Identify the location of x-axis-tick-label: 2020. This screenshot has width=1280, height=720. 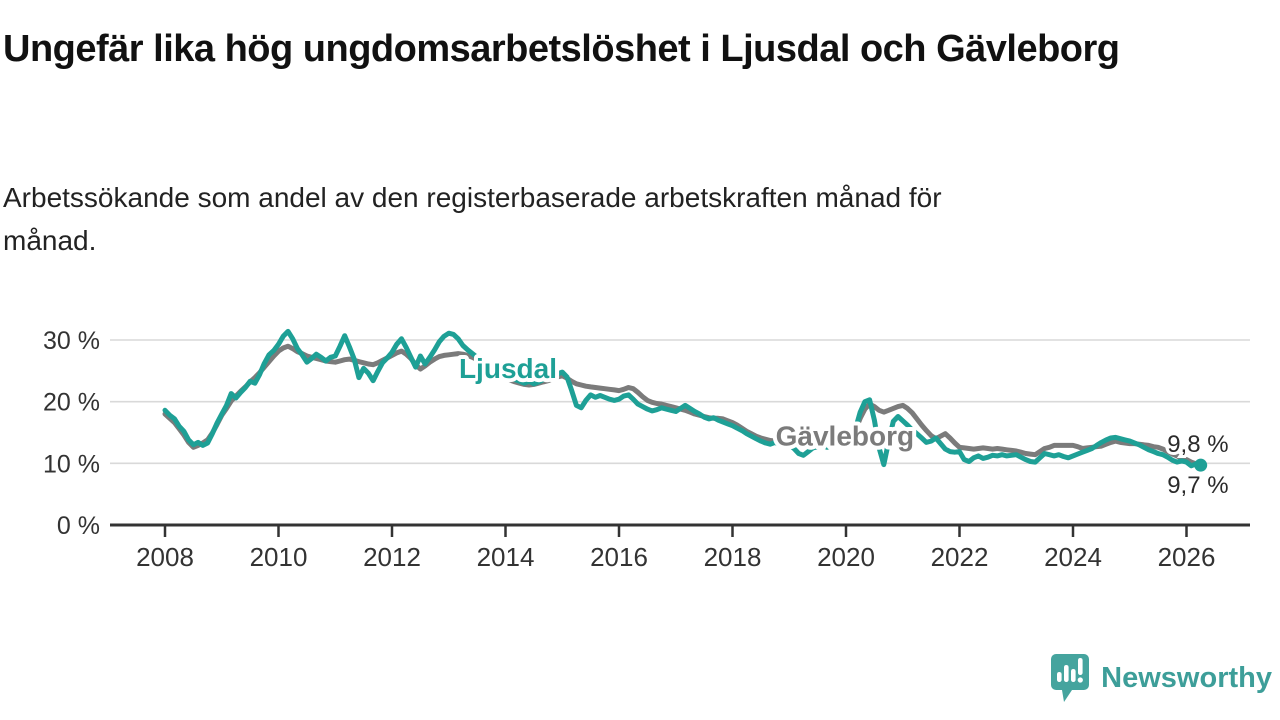
(846, 557).